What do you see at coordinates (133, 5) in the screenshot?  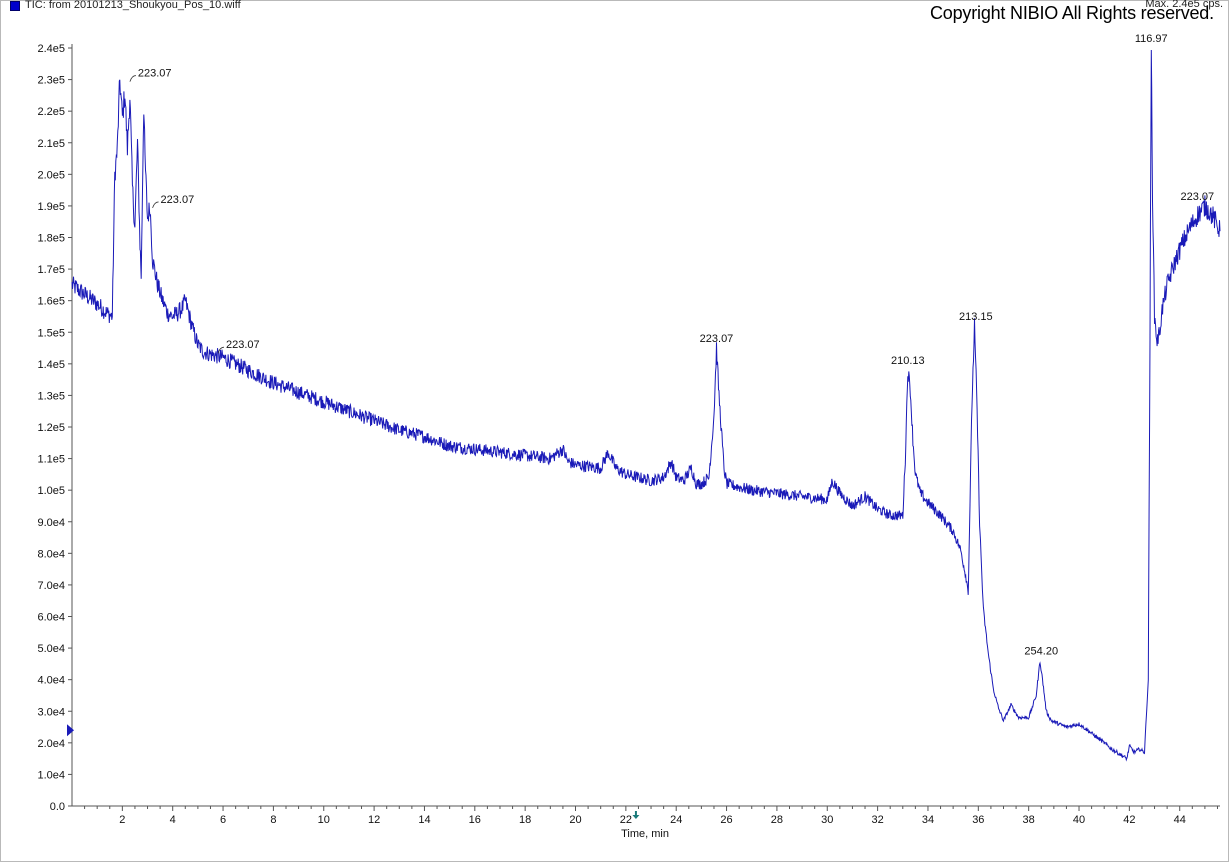 I see `chromatogram-title: TIC: from 20101213_Shoukyou_Pos_10.wiff` at bounding box center [133, 5].